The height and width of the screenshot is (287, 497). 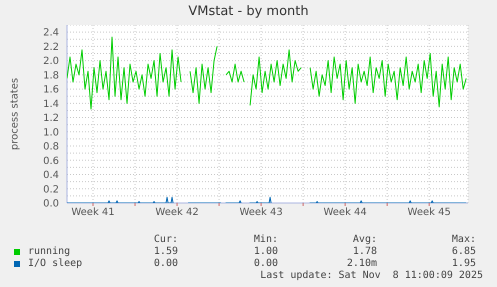 I want to click on x-tick-label: Week 43, so click(x=261, y=212).